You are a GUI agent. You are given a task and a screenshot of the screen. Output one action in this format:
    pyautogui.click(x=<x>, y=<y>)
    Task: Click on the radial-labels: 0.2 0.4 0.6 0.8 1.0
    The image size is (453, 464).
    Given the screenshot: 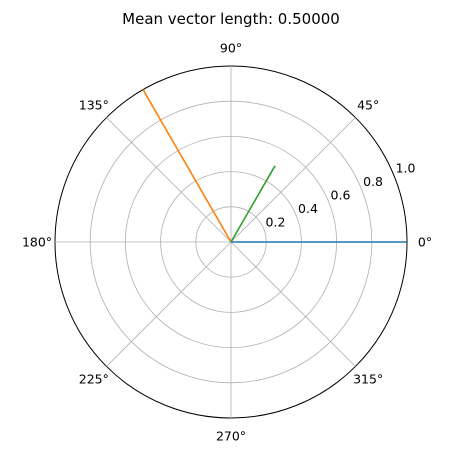 What is the action you would take?
    pyautogui.click(x=341, y=195)
    